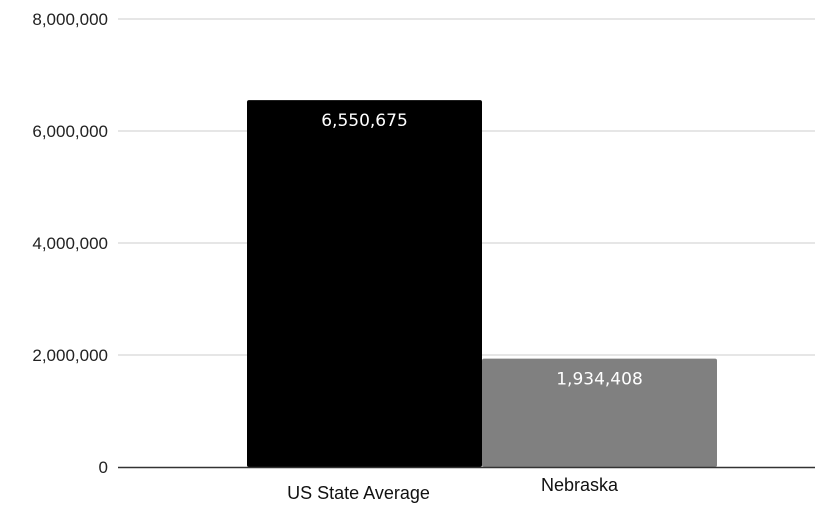  What do you see at coordinates (70, 131) in the screenshot?
I see `y-tick-label: 6,000,000` at bounding box center [70, 131].